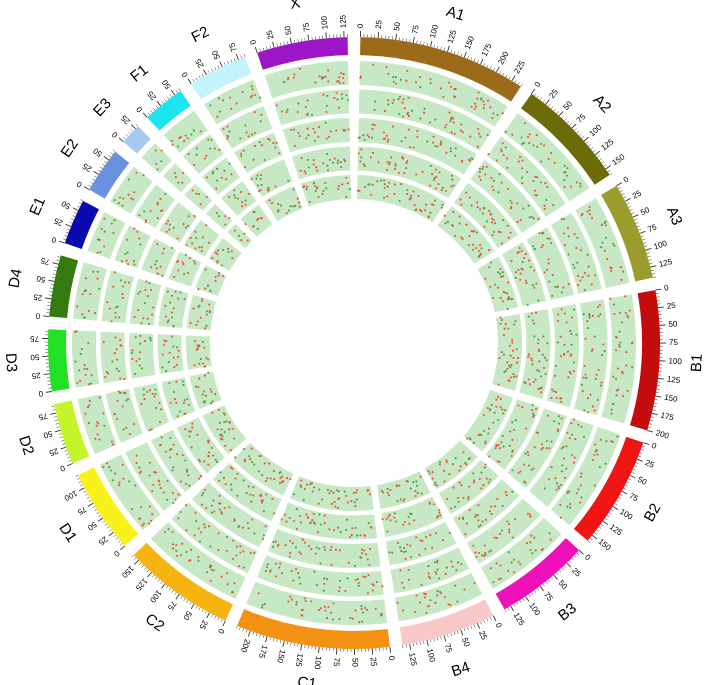 The width and height of the screenshot is (709, 685). I want to click on ideogram-a1, so click(440, 69).